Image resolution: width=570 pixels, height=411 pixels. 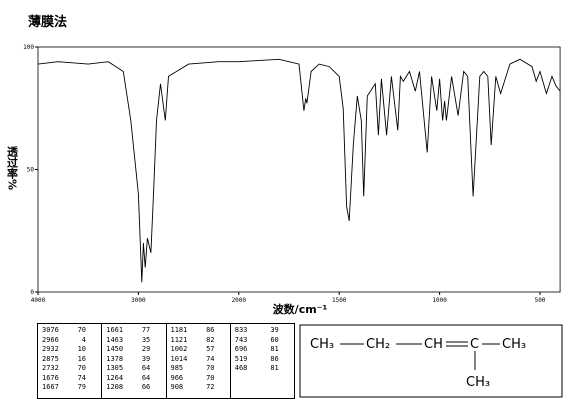 What do you see at coordinates (115, 368) in the screenshot?
I see `wavenumber: 1305` at bounding box center [115, 368].